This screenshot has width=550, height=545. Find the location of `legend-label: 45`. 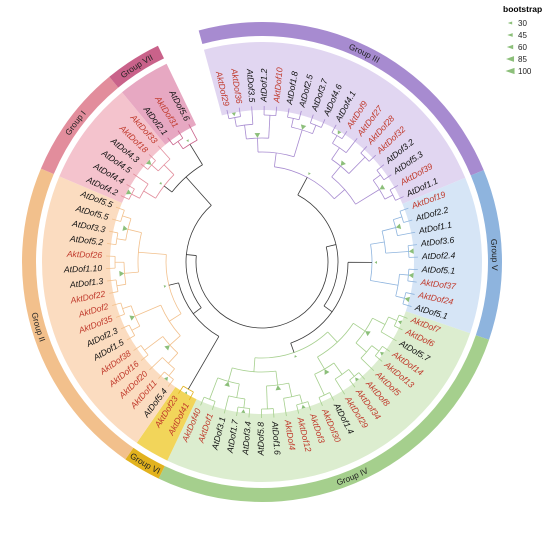

legend-label: 45 is located at coordinates (522, 35).